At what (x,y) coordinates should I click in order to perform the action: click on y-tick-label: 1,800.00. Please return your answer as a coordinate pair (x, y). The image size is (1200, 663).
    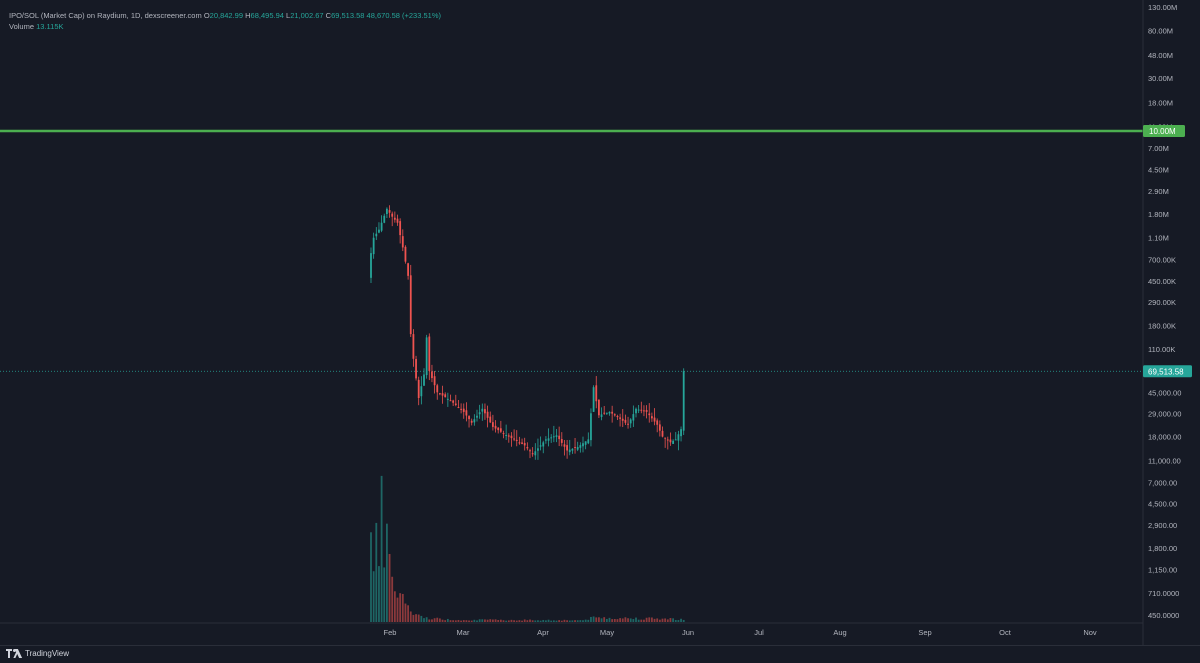
    Looking at the image, I should click on (1162, 548).